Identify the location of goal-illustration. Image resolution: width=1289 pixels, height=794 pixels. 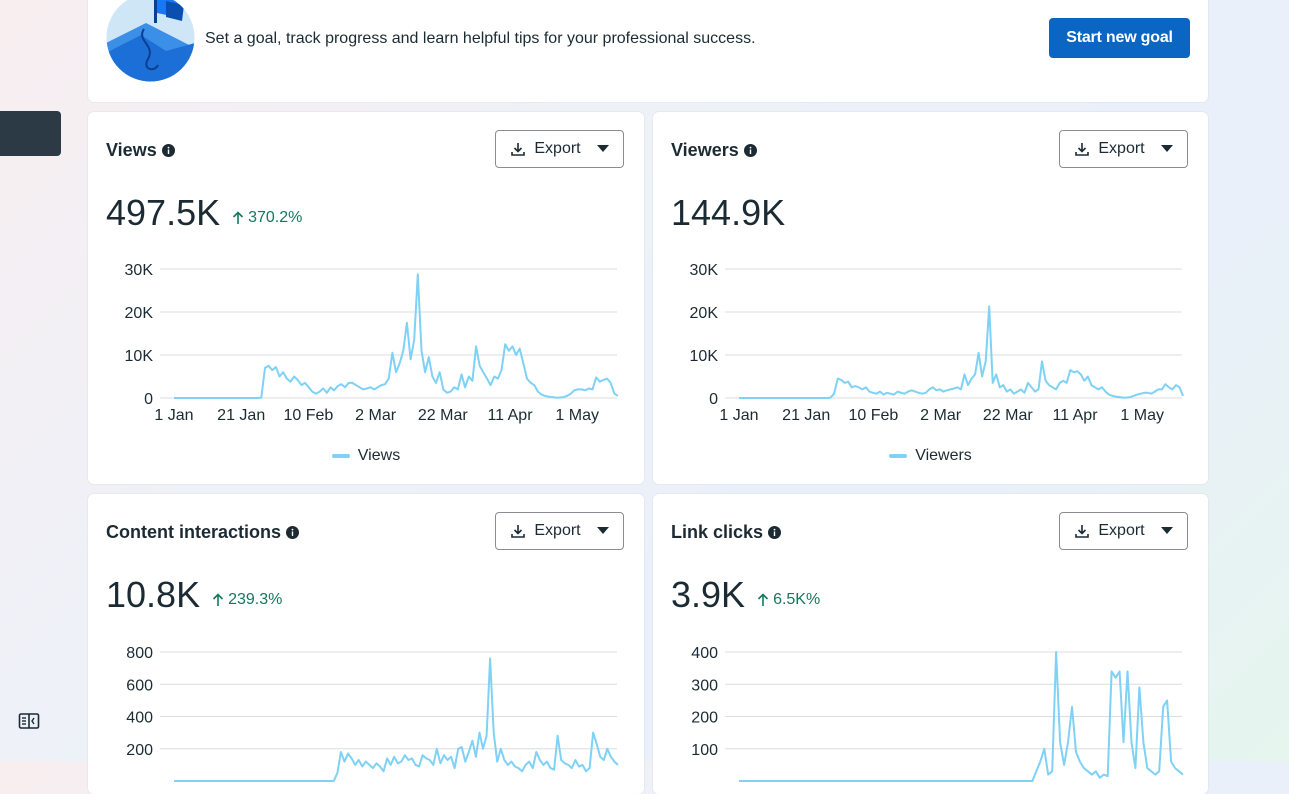
(150, 41).